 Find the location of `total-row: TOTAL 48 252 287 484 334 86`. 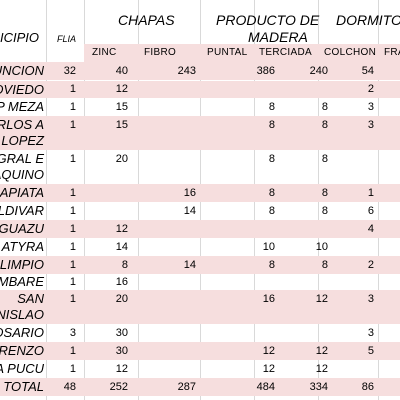

total-row: TOTAL 48 252 287 484 334 86 is located at coordinates (200, 387).